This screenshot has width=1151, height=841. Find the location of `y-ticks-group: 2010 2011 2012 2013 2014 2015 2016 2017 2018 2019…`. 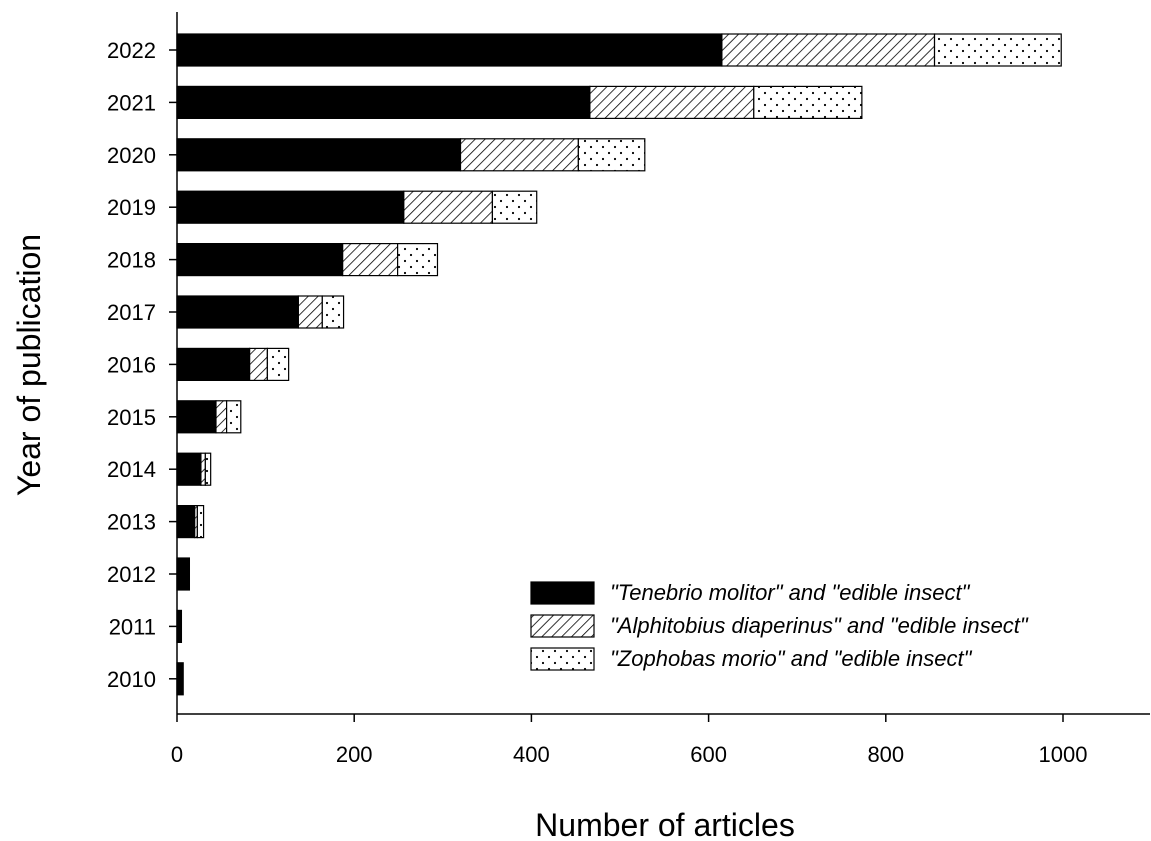

y-ticks-group: 2010 2011 2012 2013 2014 2015 2016 2017 2018 2019… is located at coordinates (142, 365).